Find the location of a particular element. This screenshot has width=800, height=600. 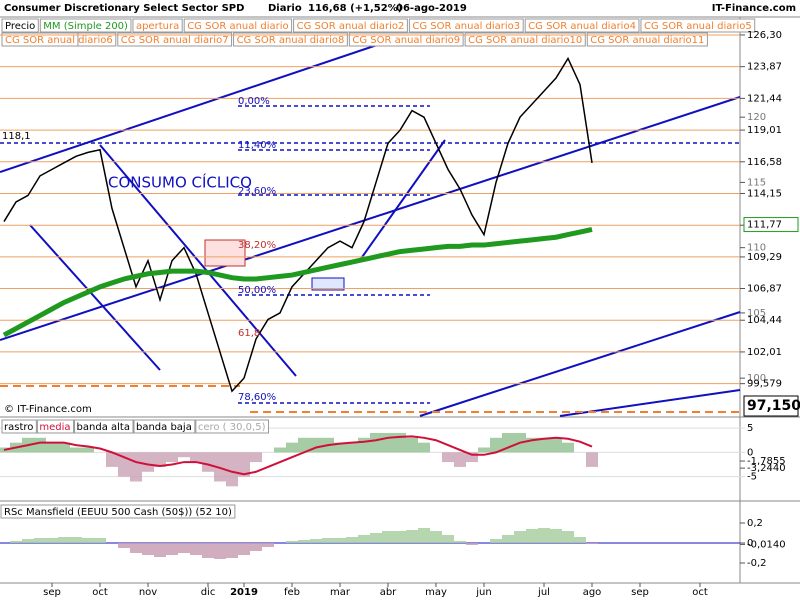

last-box is located at coordinates (771, 406).